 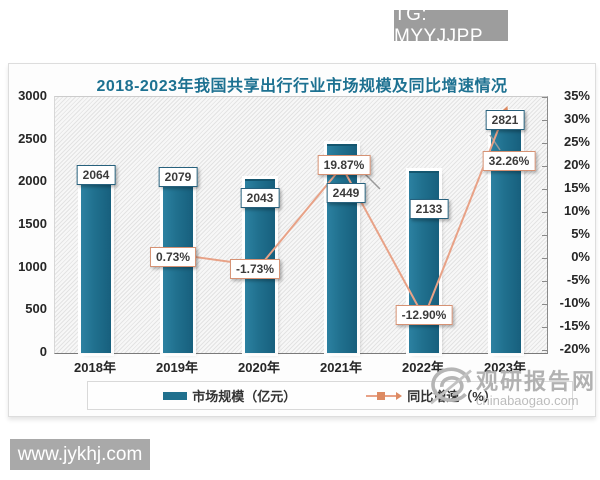 What do you see at coordinates (80, 454) in the screenshot?
I see `site-badge: www.jykhj.com` at bounding box center [80, 454].